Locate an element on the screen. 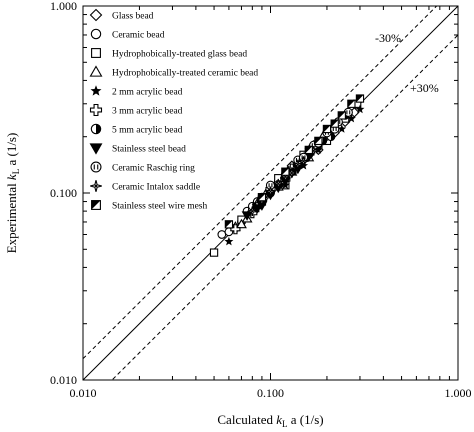 This screenshot has height=432, width=474. legend-label: Glass bead is located at coordinates (133, 17).